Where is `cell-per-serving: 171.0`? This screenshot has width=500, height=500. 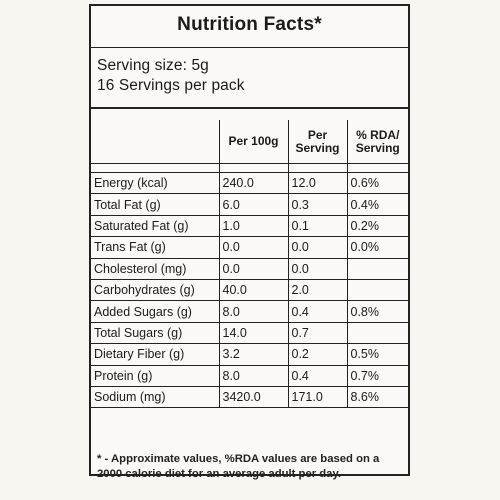
cell-per-serving: 171.0 is located at coordinates (317, 397).